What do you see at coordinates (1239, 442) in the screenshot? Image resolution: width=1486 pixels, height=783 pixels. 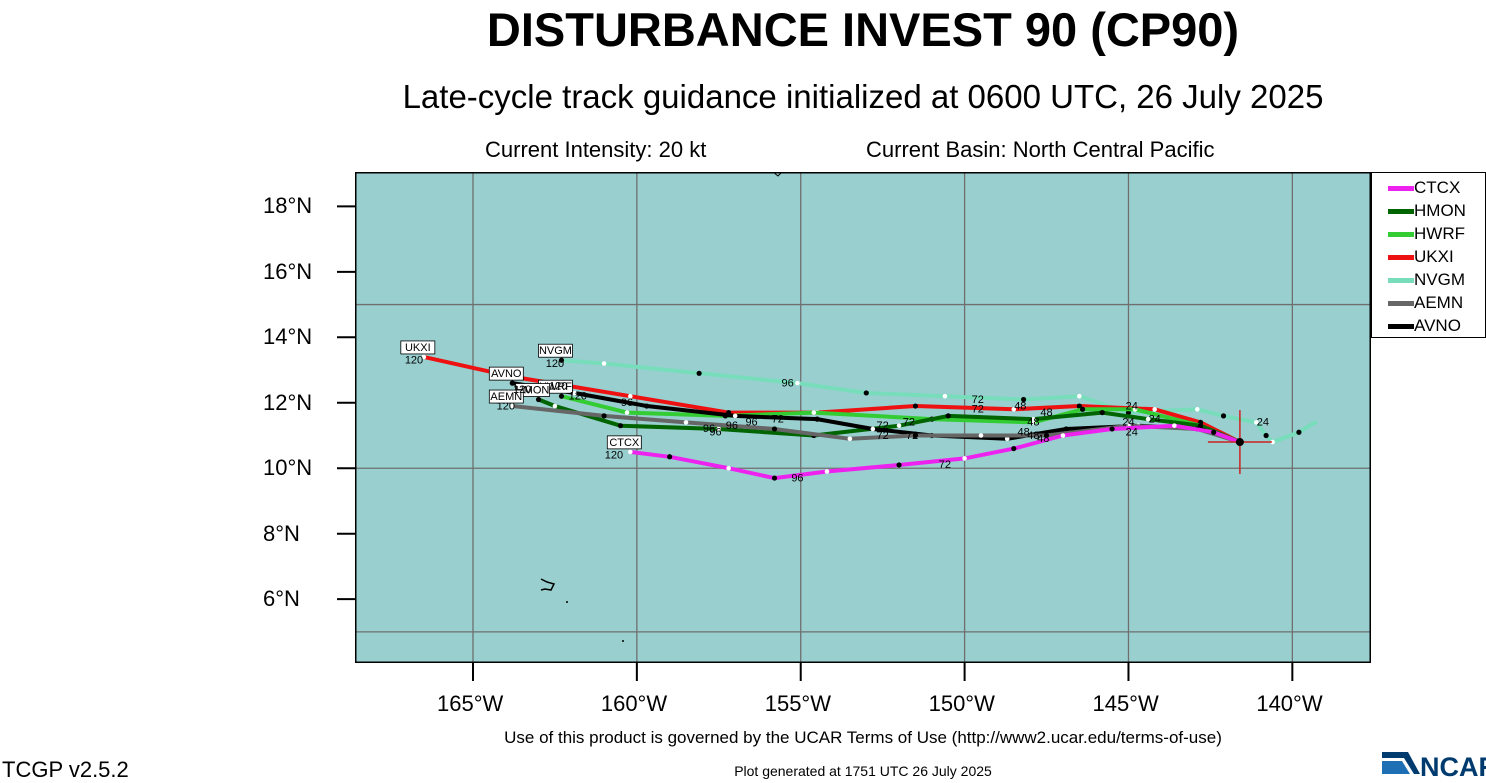 I see `current-position-dot` at bounding box center [1239, 442].